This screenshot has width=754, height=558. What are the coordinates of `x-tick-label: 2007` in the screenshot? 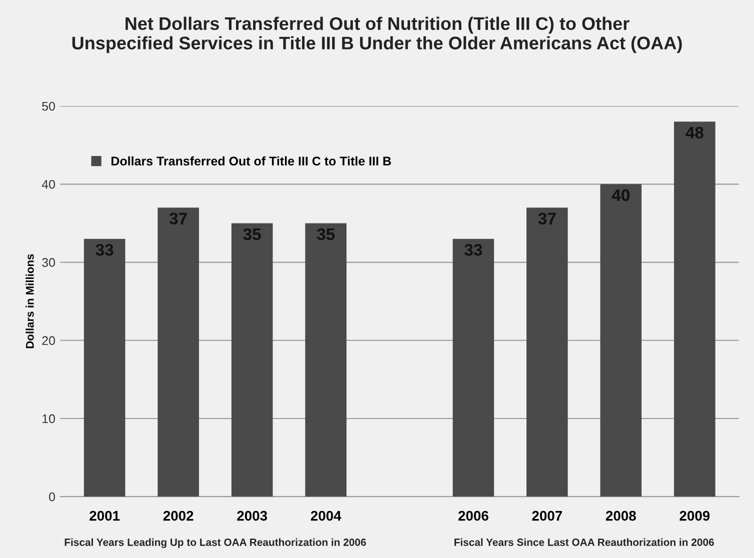 It's located at (547, 515).